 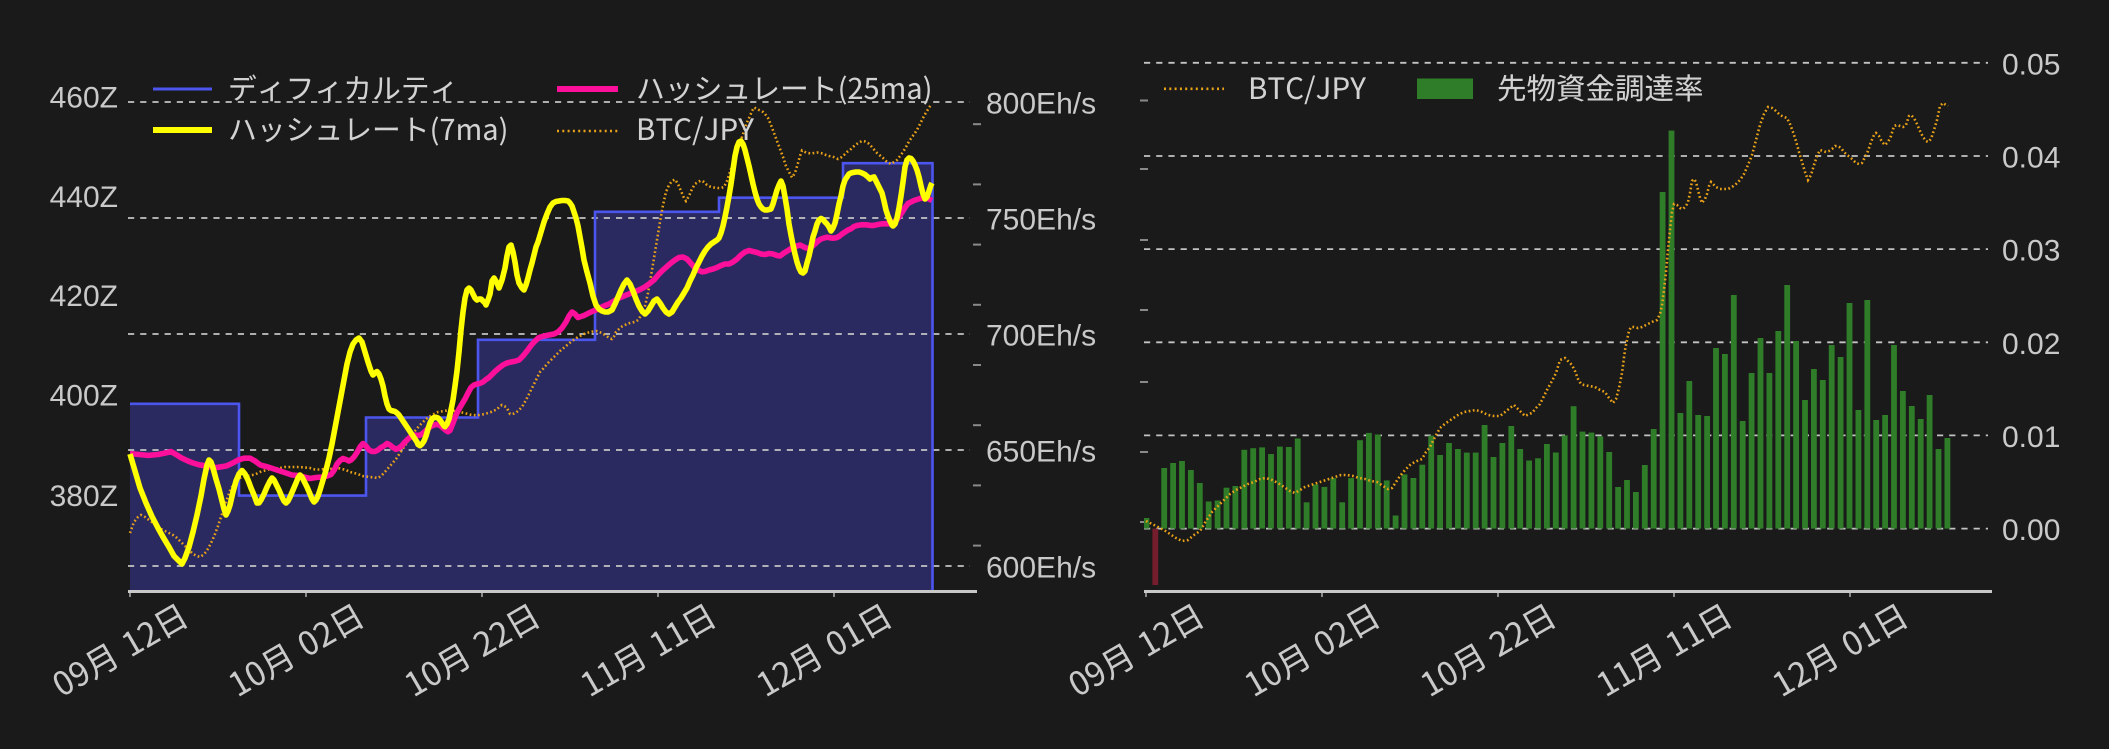 I want to click on svg-text: 0.02, so click(x=2031, y=344).